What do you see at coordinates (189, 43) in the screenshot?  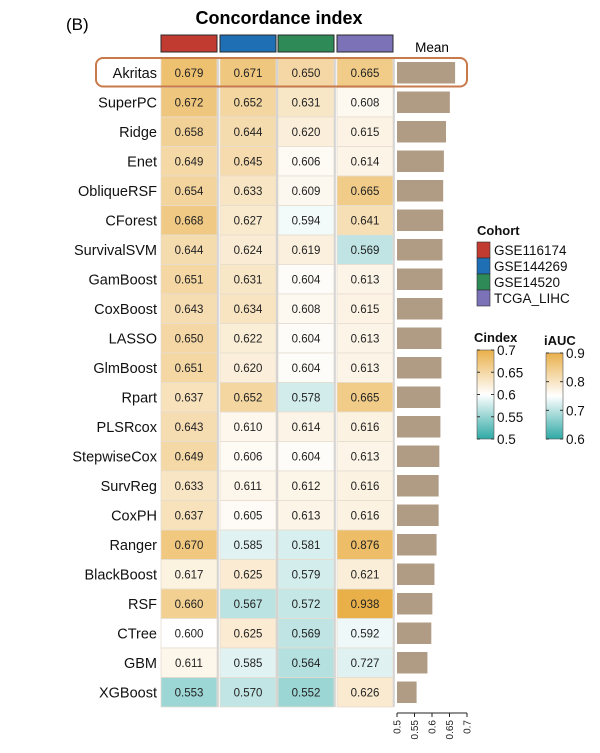 I see `cohort-header-gse116174` at bounding box center [189, 43].